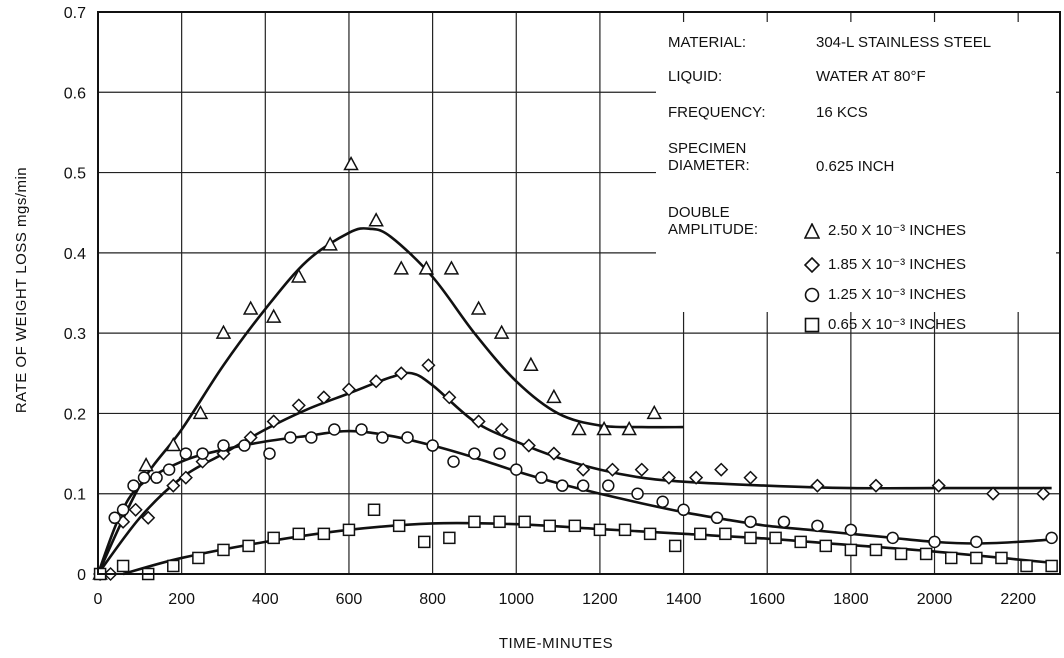 This screenshot has height=658, width=1064. What do you see at coordinates (587, 548) in the screenshot?
I see `series-curve` at bounding box center [587, 548].